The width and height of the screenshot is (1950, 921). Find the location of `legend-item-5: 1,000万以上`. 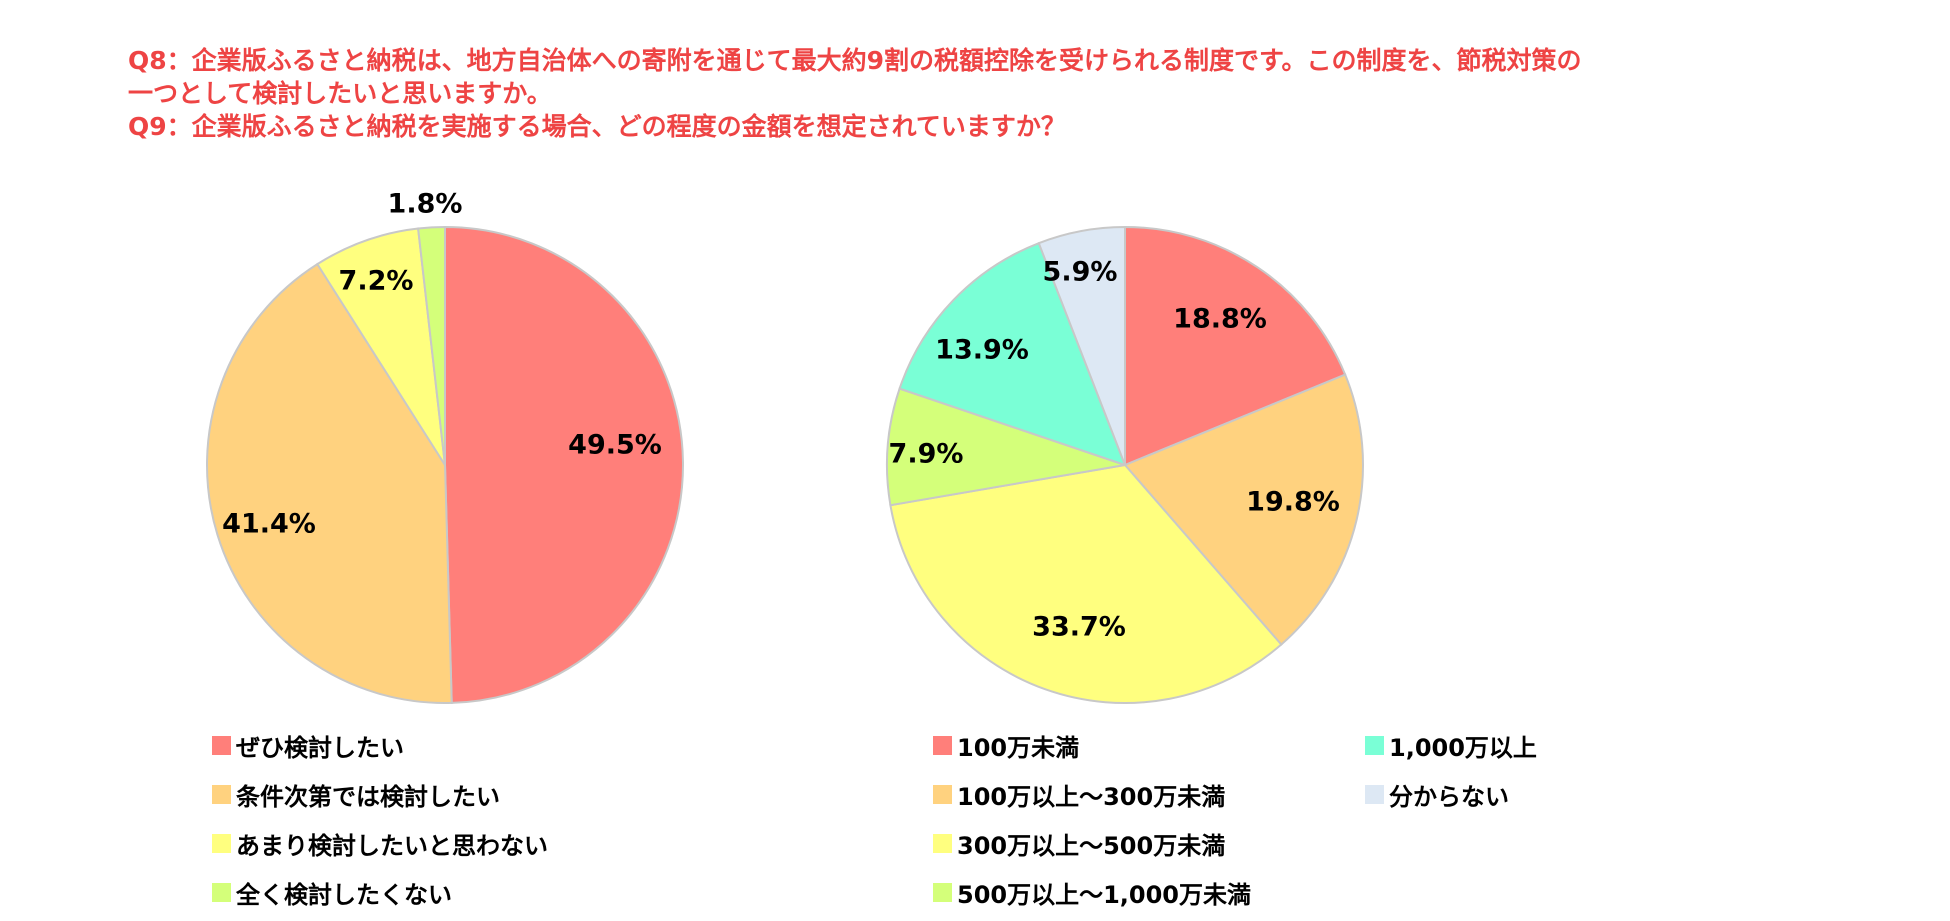

legend-item-5: 1,000万以上 is located at coordinates (1451, 745).